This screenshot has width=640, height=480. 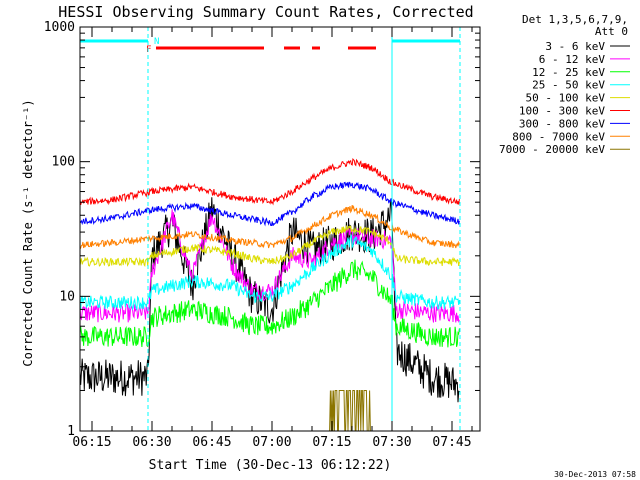 I want to click on series-800-7000-kev, so click(x=269, y=227).